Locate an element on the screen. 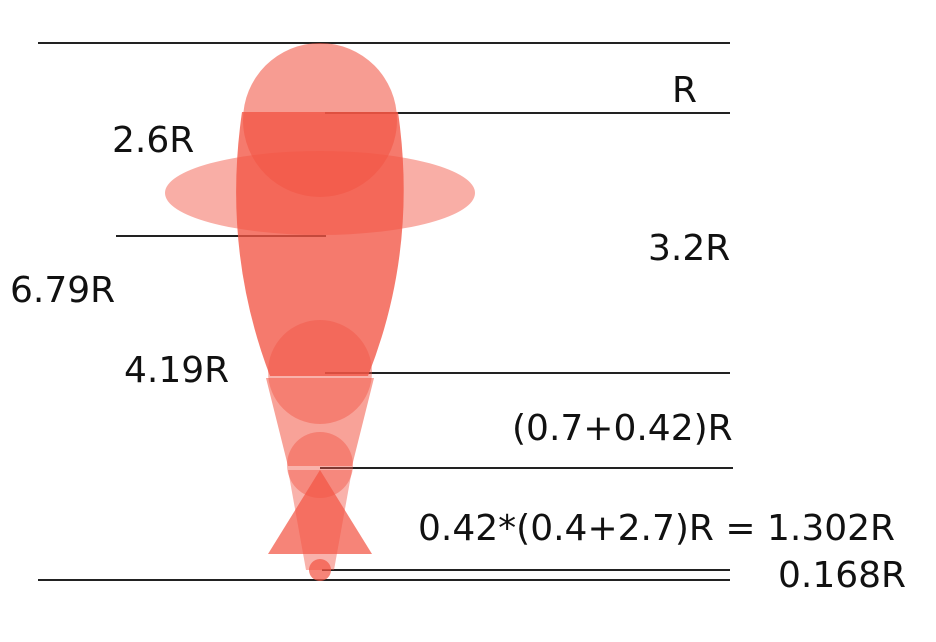  lower-body-shape is located at coordinates (320, 422).